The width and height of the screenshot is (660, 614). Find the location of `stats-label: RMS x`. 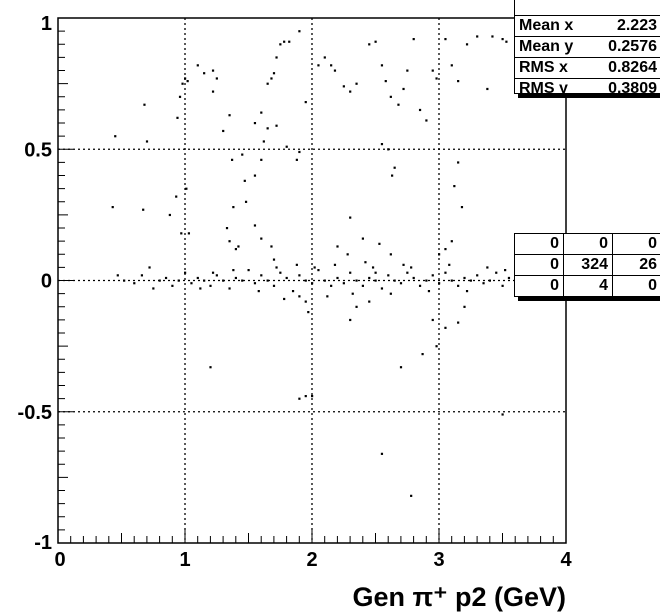

stats-label: RMS x is located at coordinates (543, 67).